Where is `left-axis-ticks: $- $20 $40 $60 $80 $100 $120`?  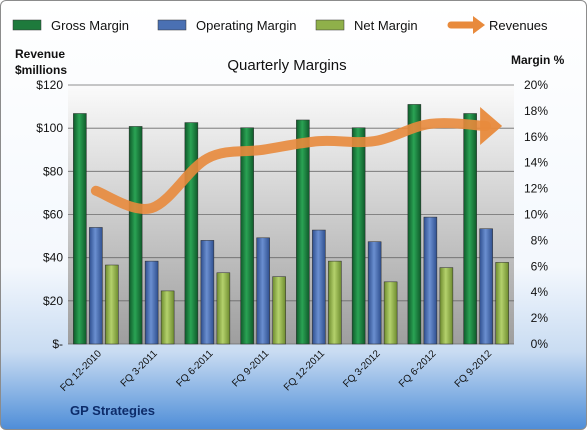
left-axis-ticks: $- $20 $40 $60 $80 $100 $120 is located at coordinates (49, 214).